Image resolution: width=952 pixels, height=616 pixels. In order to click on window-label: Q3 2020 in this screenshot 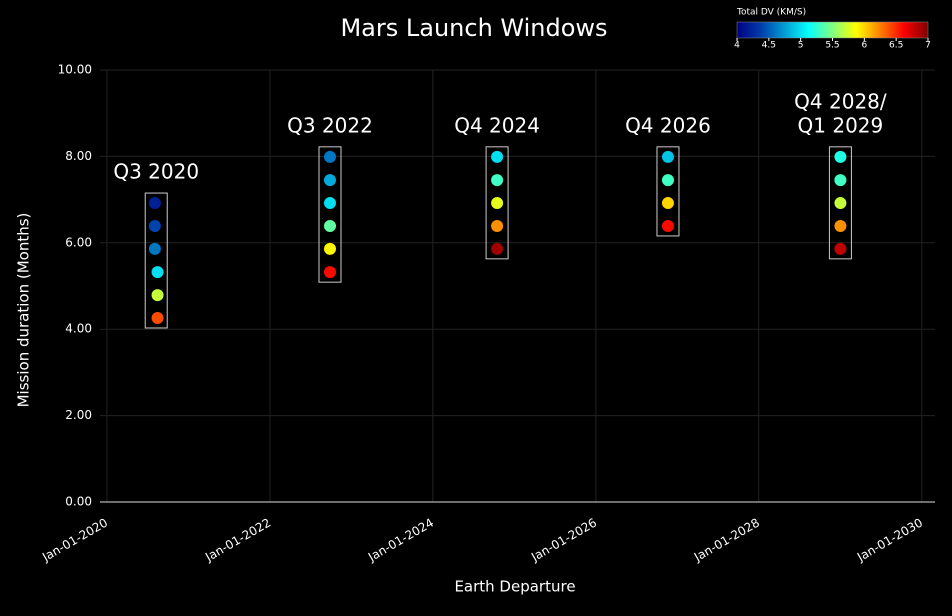, I will do `click(156, 172)`.